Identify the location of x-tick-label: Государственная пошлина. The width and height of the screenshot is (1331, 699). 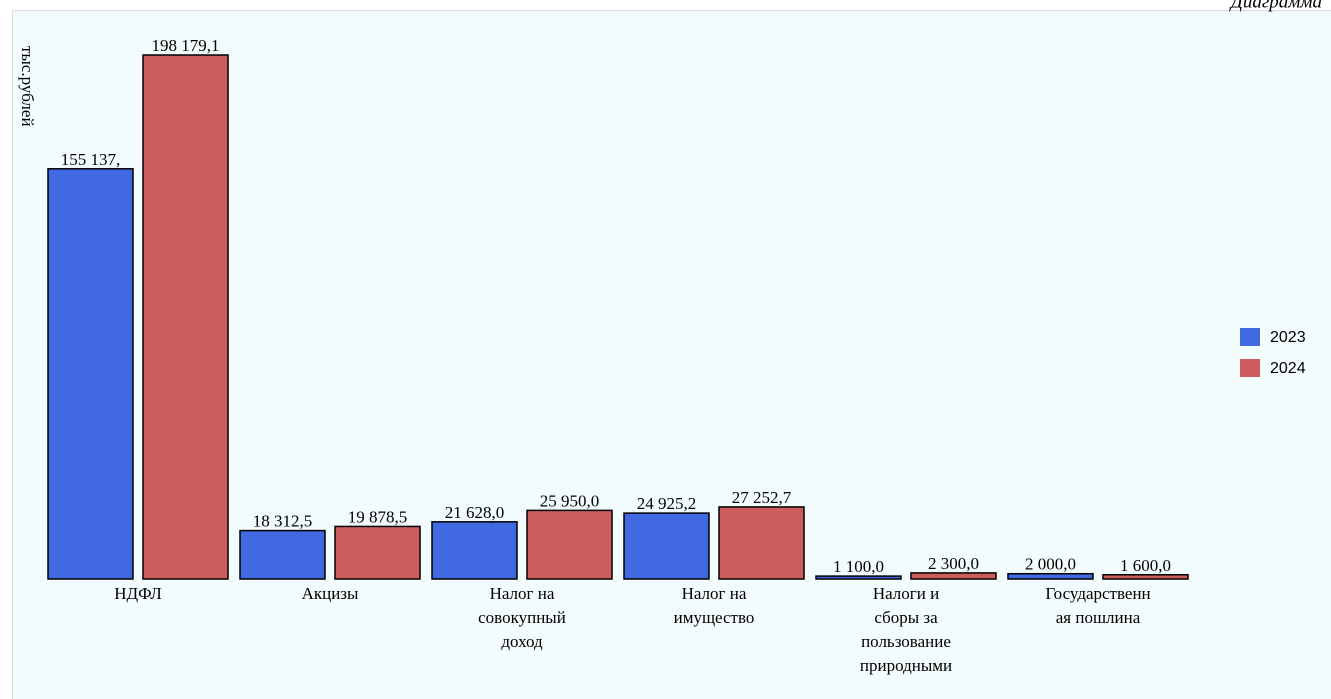
(1098, 605).